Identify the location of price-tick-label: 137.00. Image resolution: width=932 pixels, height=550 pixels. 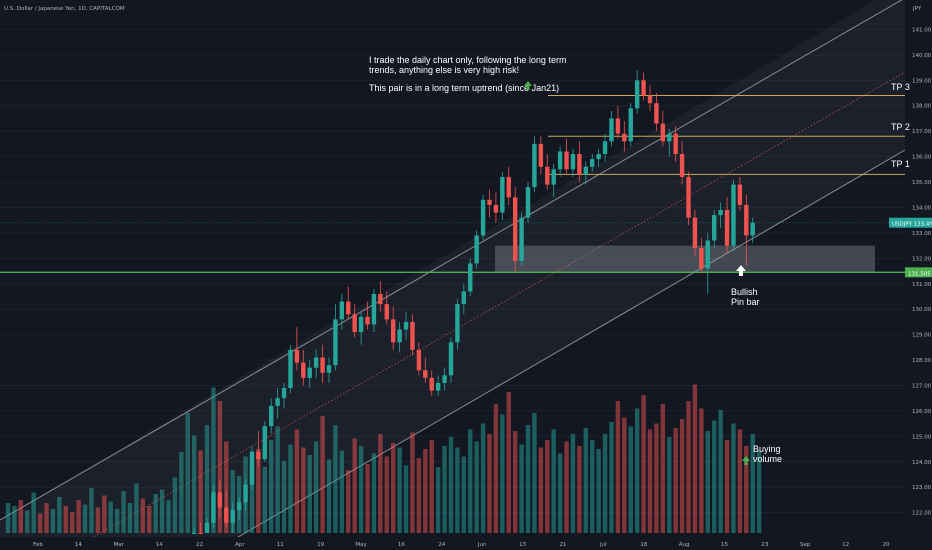
(922, 132).